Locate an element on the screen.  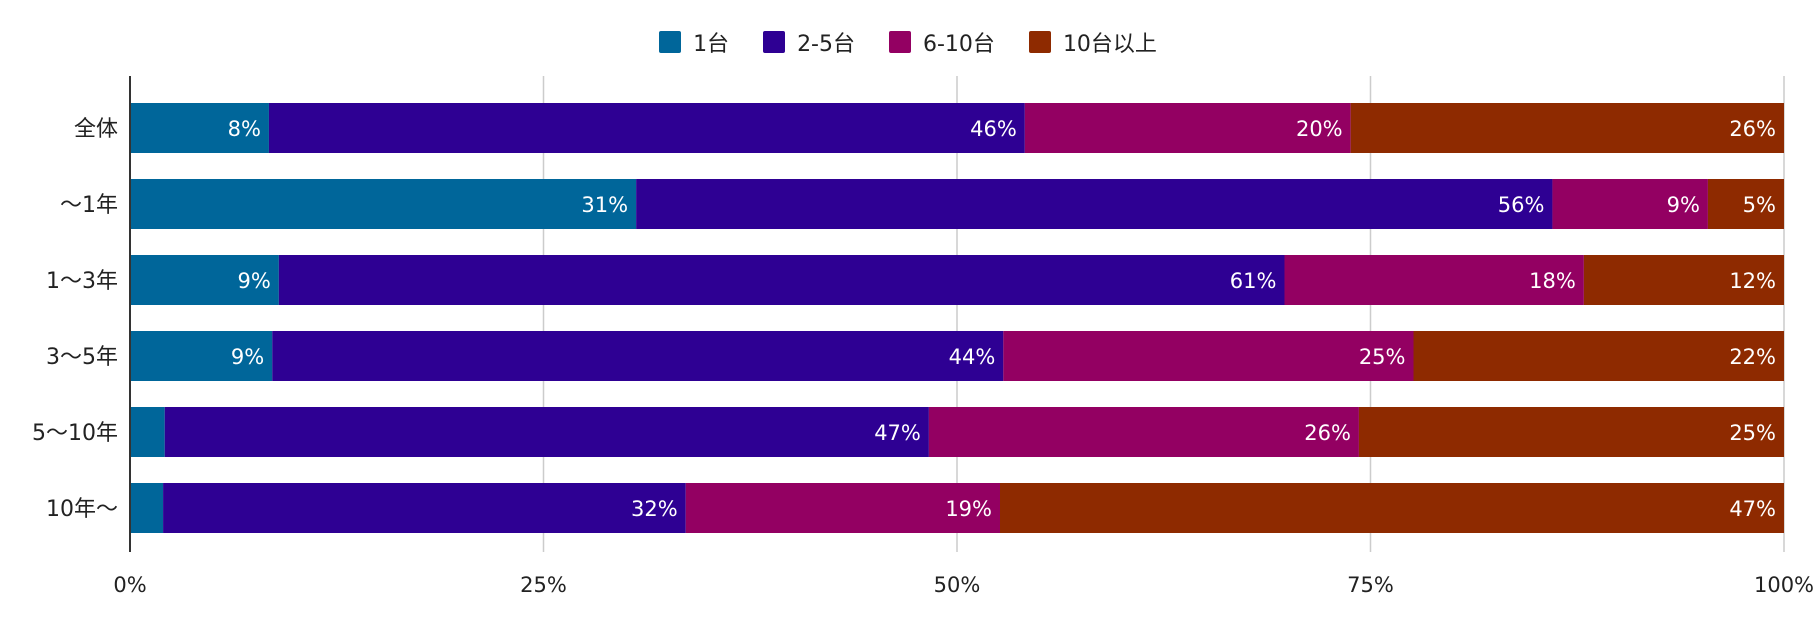
chart-legend: 1台 2-5台 6-10台 10台以上 is located at coordinates (908, 42).